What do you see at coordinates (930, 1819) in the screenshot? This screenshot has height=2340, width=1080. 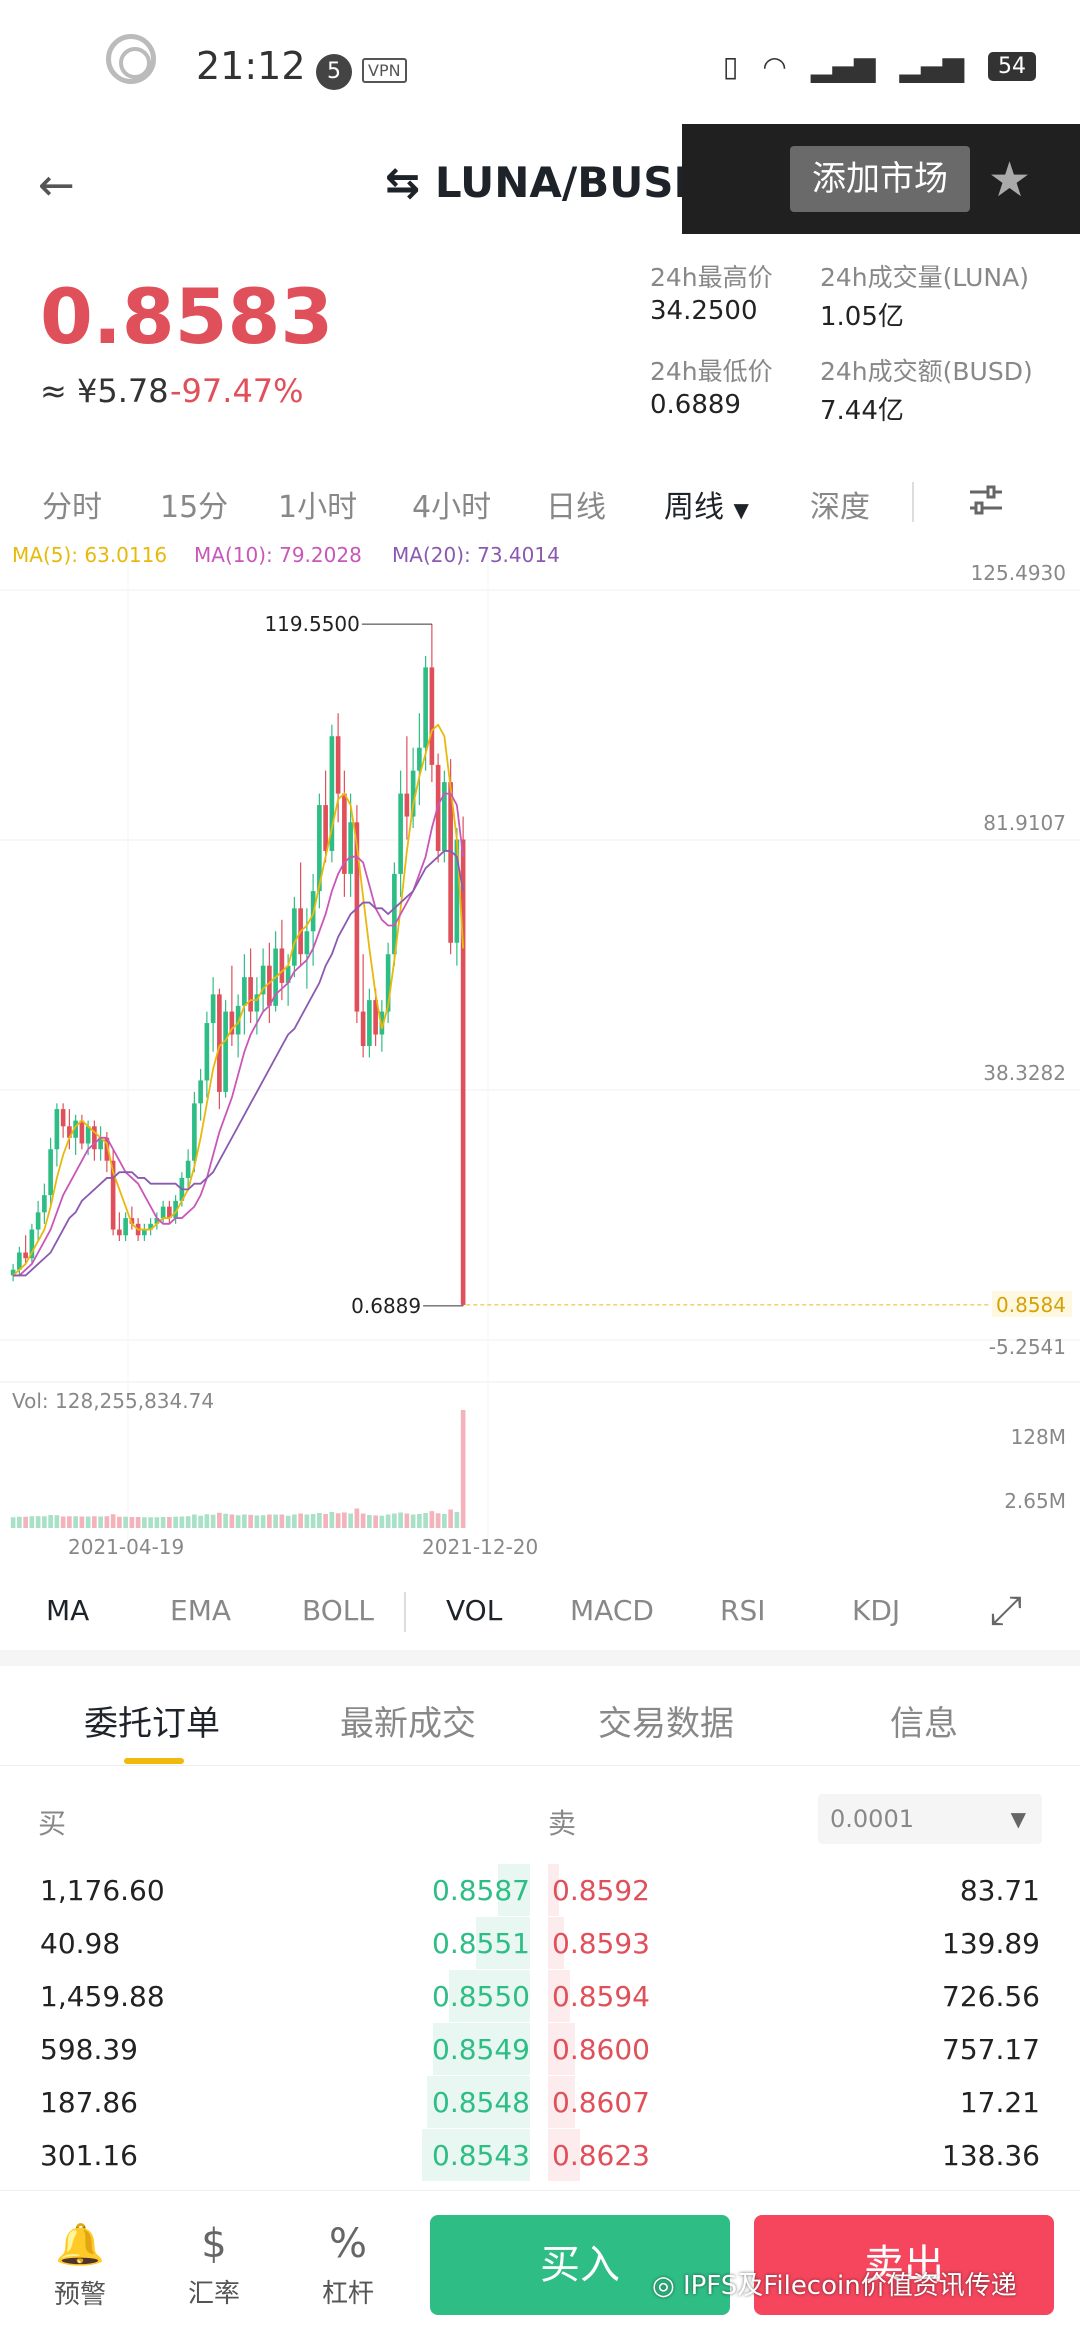 I see `precision-select: 0.0001 ▼` at bounding box center [930, 1819].